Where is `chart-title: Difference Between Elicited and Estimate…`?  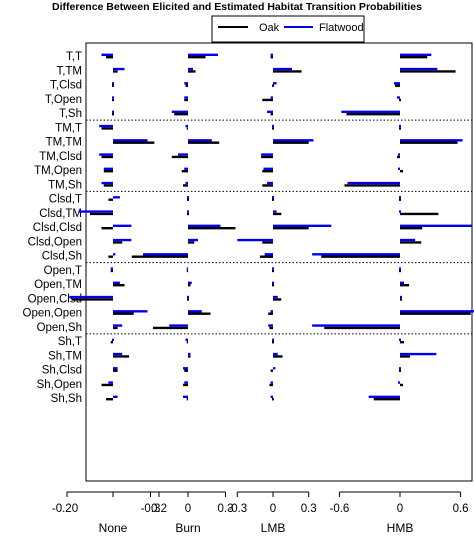 chart-title: Difference Between Elicited and Estimate… is located at coordinates (237, 7).